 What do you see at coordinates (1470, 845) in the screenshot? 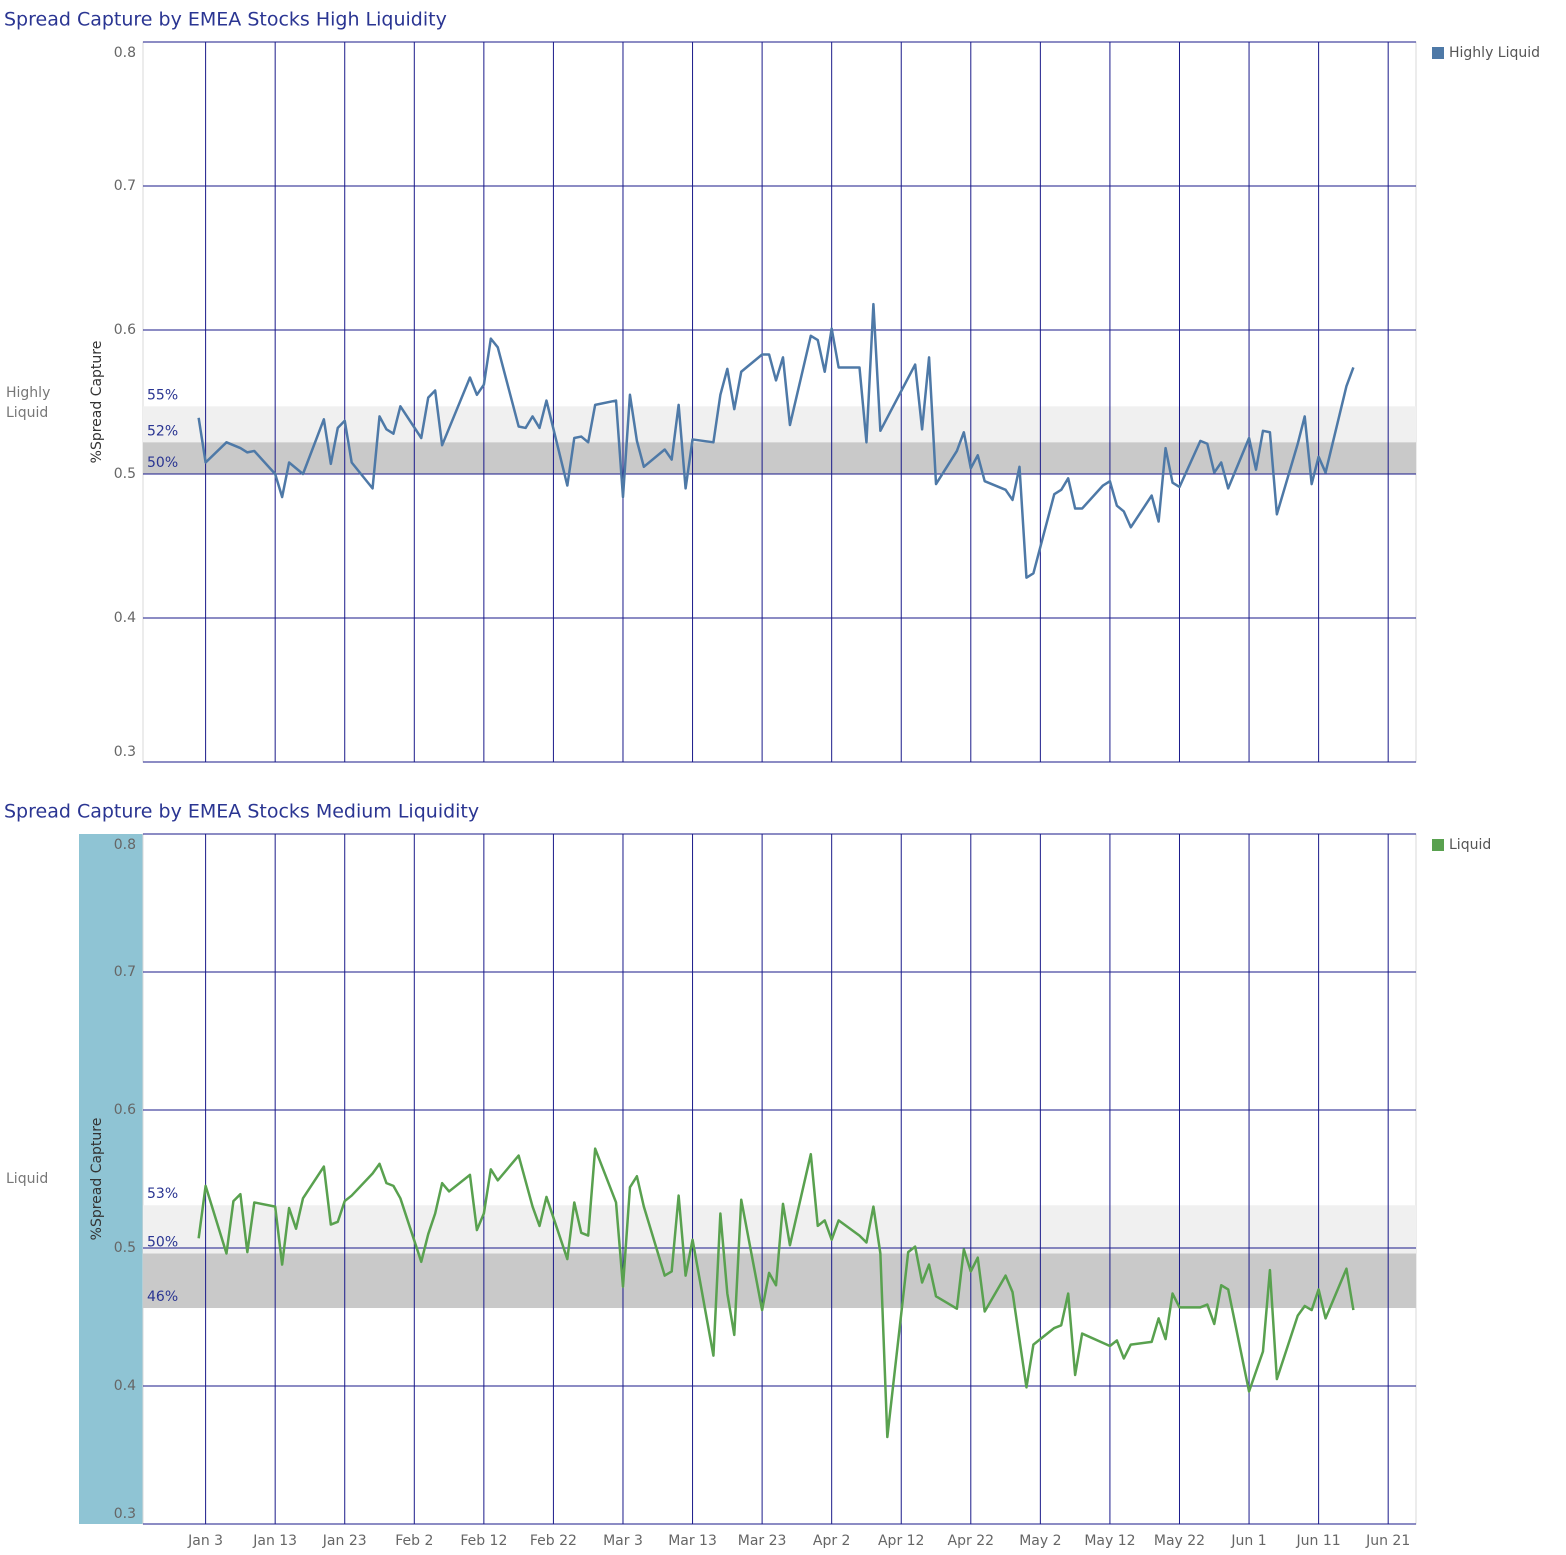
I see `legend-label: Liquid` at bounding box center [1470, 845].